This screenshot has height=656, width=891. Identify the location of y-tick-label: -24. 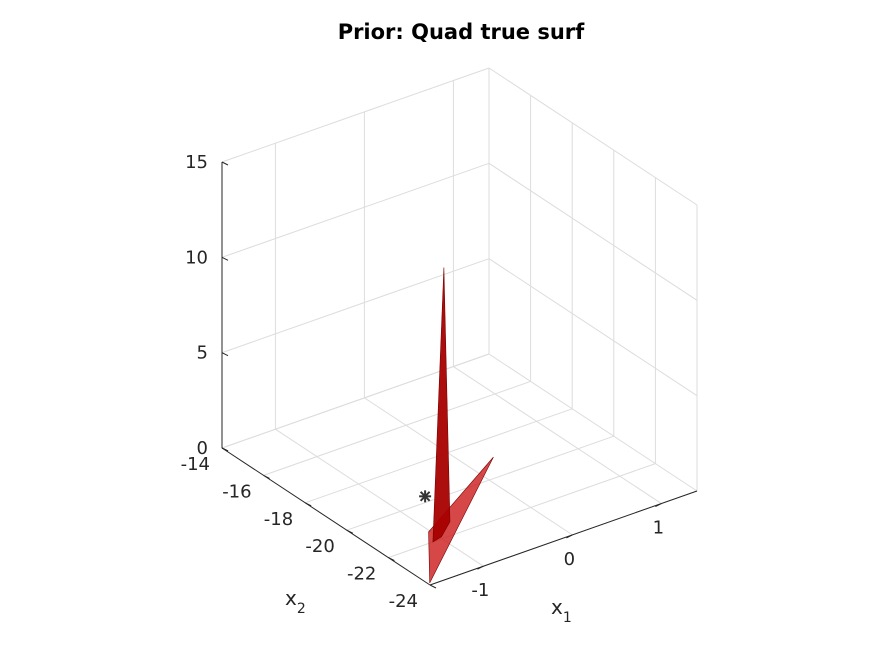
(403, 601).